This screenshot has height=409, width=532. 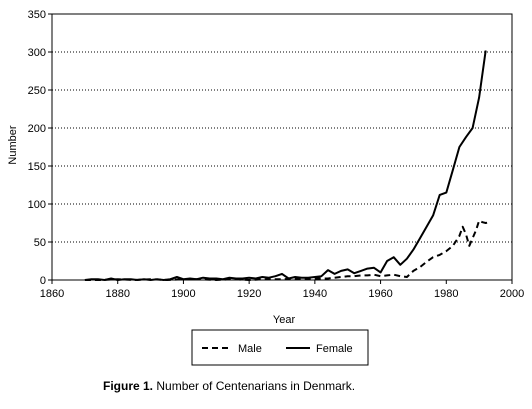 What do you see at coordinates (52, 294) in the screenshot?
I see `x-tick-label: 1860` at bounding box center [52, 294].